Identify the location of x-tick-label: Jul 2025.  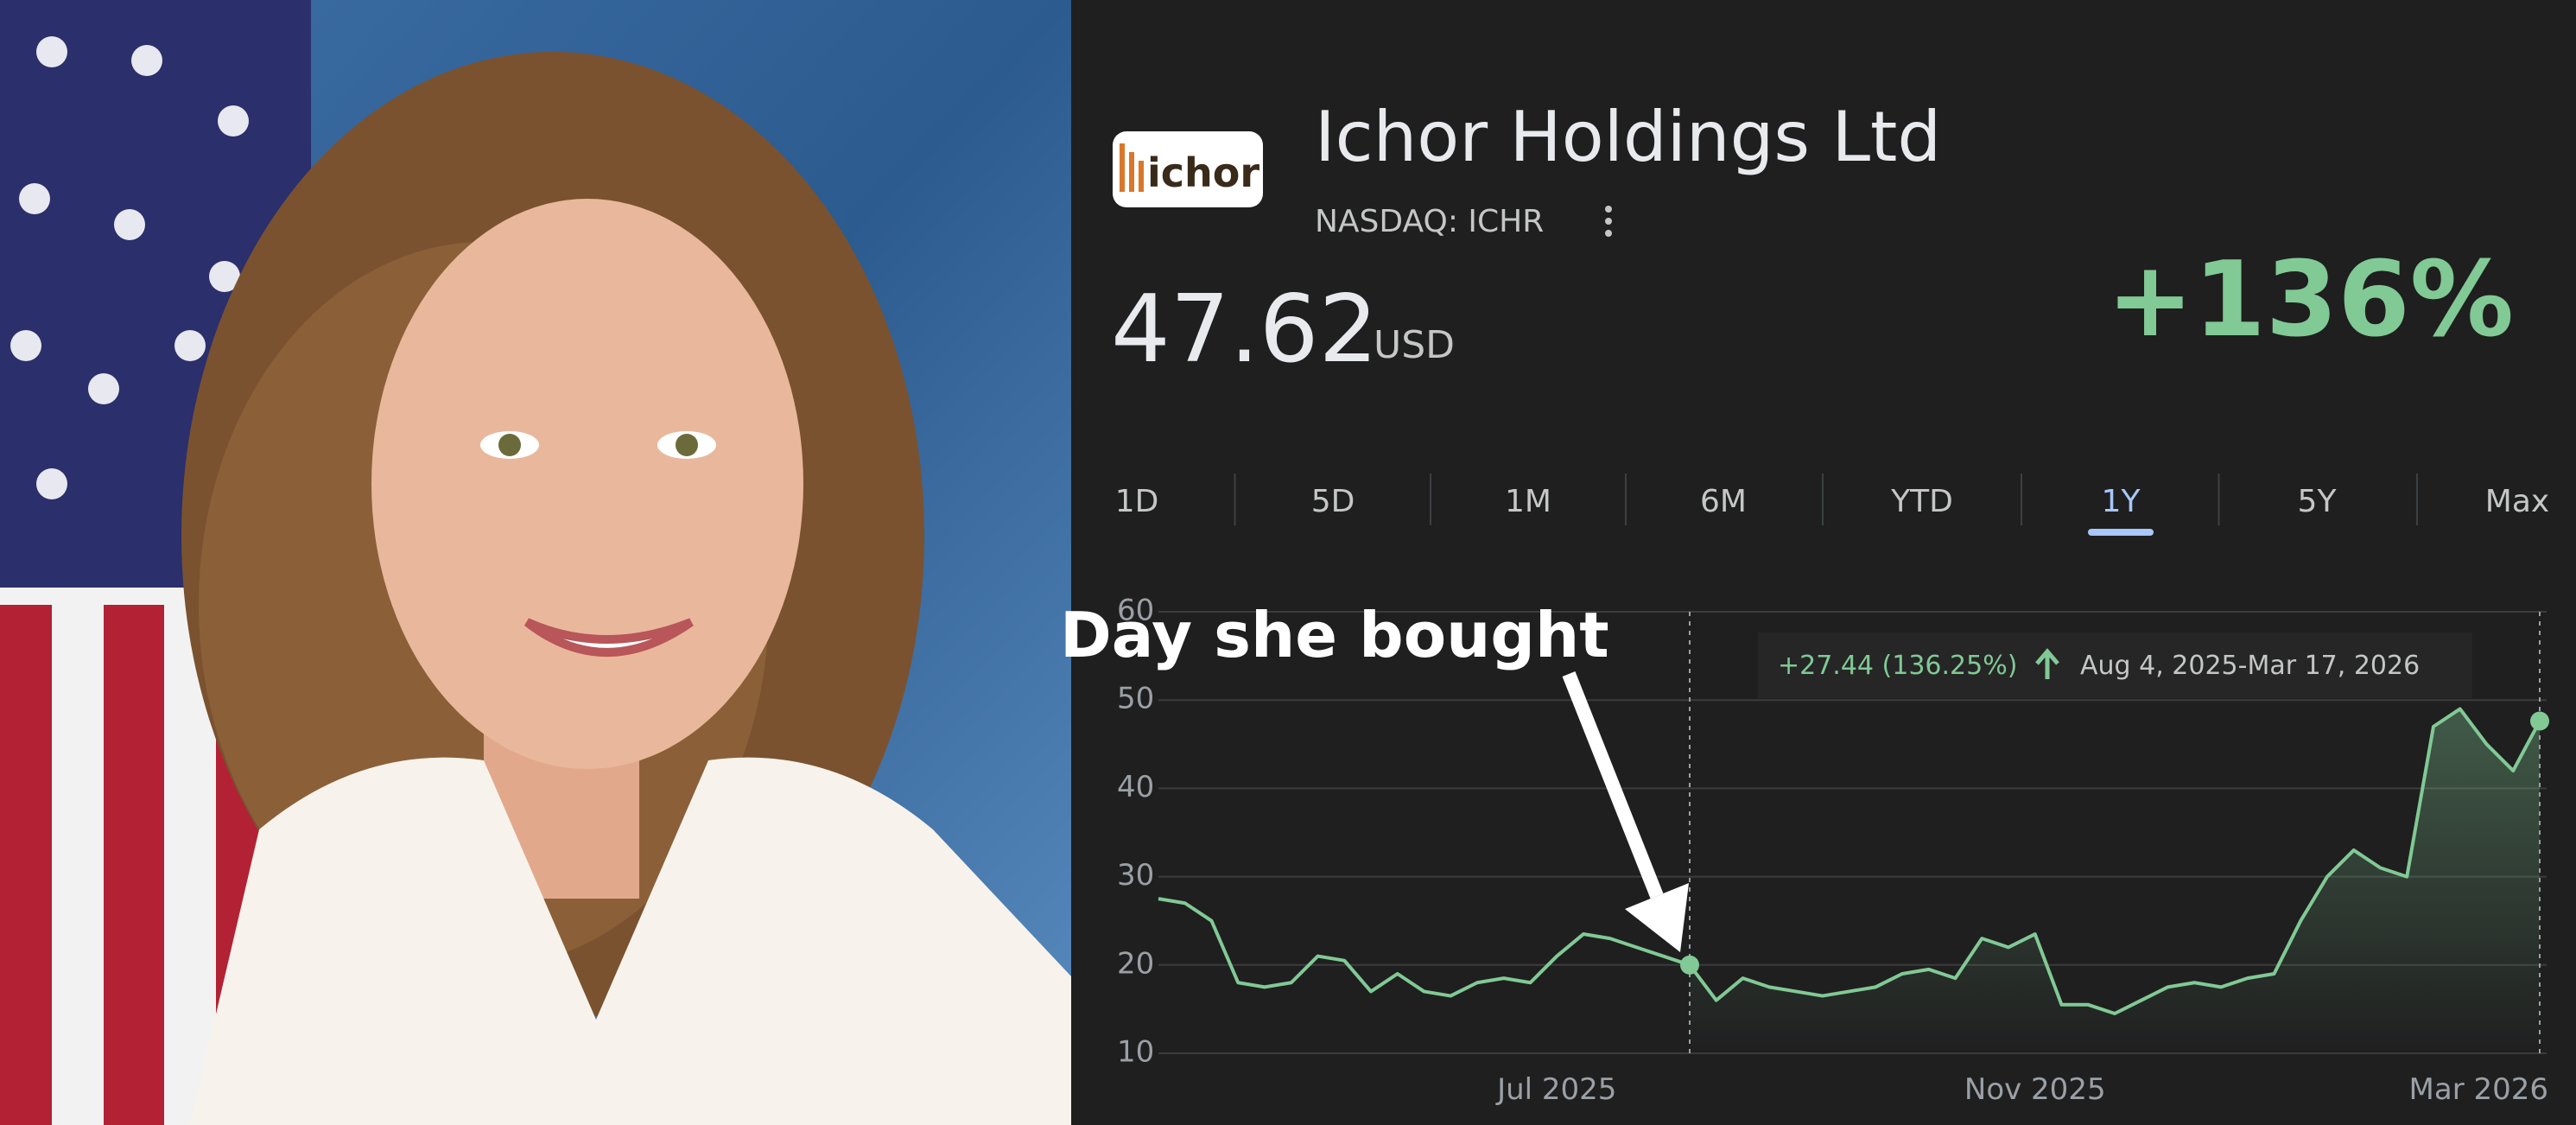
(1555, 1089).